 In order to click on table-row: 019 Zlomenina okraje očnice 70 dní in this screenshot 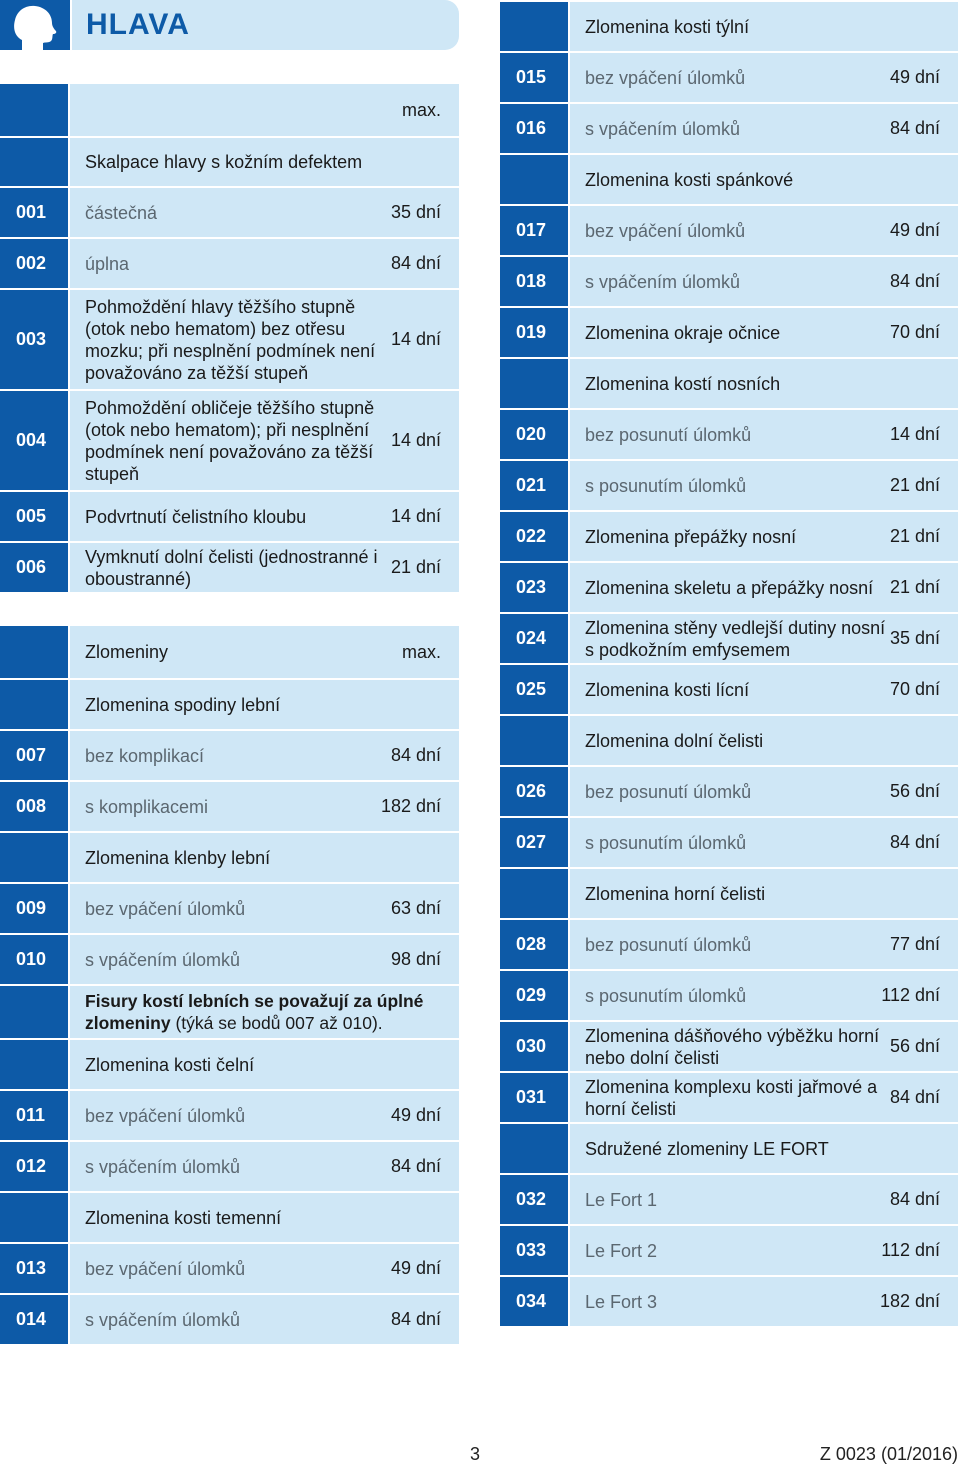, I will do `click(729, 332)`.